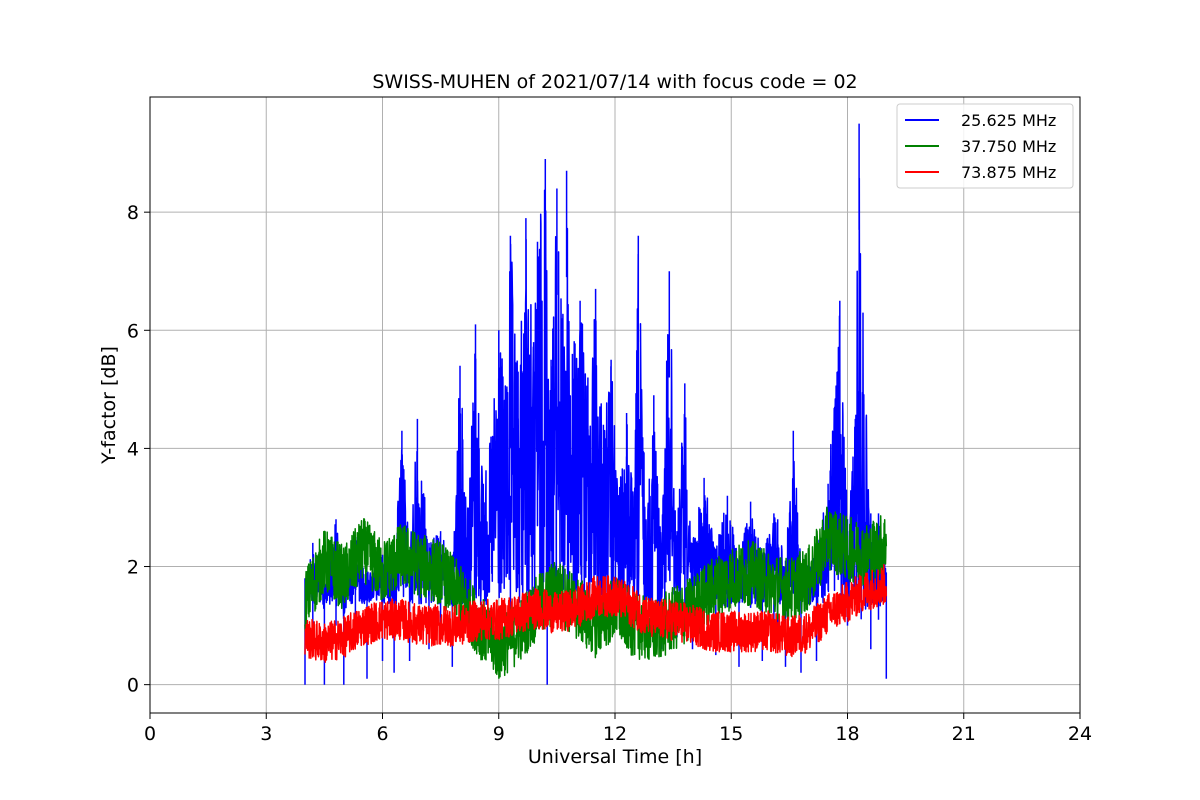  What do you see at coordinates (1080, 734) in the screenshot?
I see `x-tick-label: 24` at bounding box center [1080, 734].